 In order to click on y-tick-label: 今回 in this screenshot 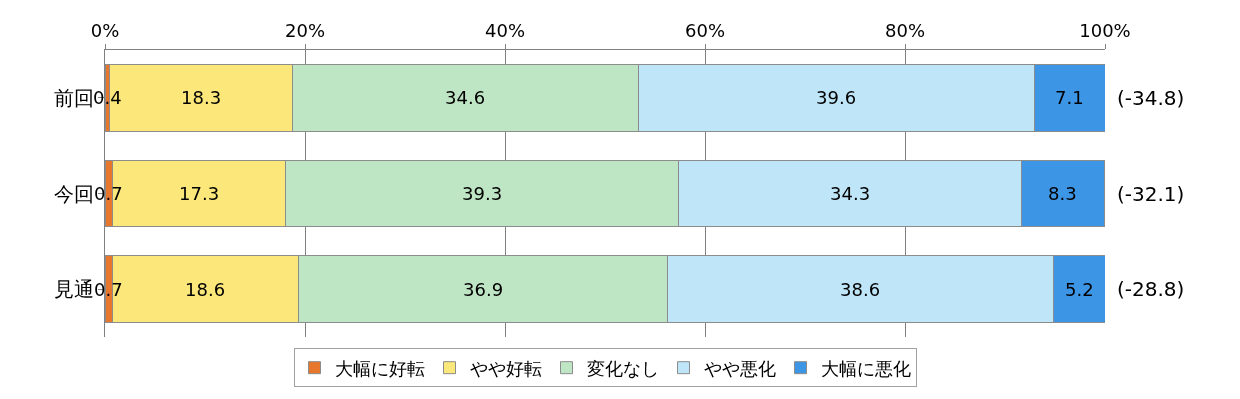, I will do `click(74, 193)`.